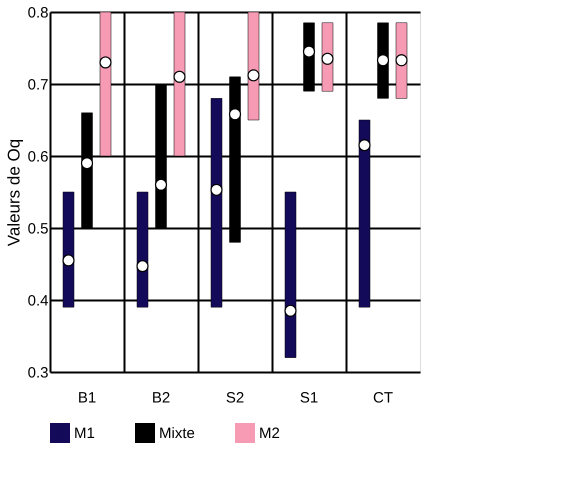 This screenshot has width=587, height=492. Describe the element at coordinates (87, 398) in the screenshot. I see `x-tick-label: B1` at that location.